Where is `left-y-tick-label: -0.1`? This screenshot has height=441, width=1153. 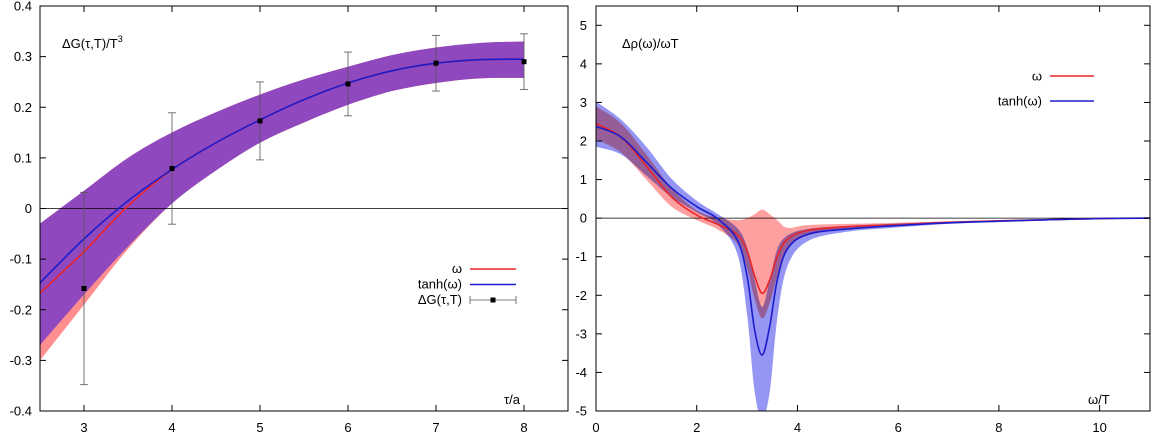
left-y-tick-label: -0.1 is located at coordinates (21, 259).